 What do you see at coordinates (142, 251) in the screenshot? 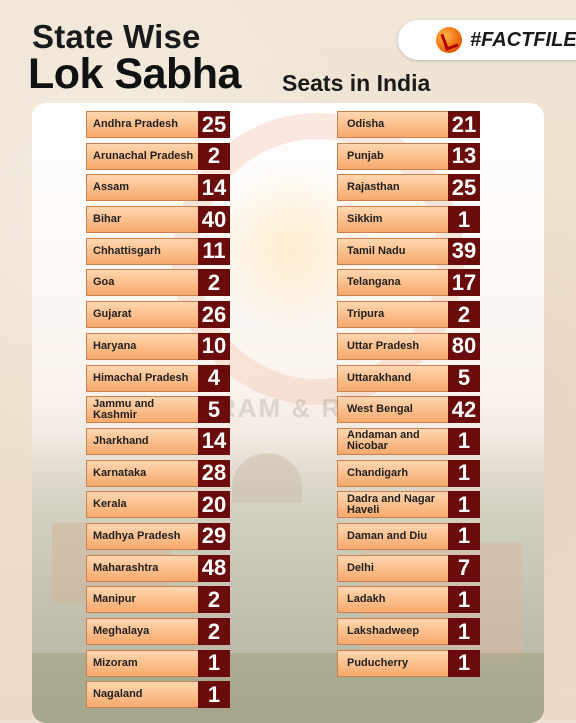
I see `state-name: Chhattisgarh` at bounding box center [142, 251].